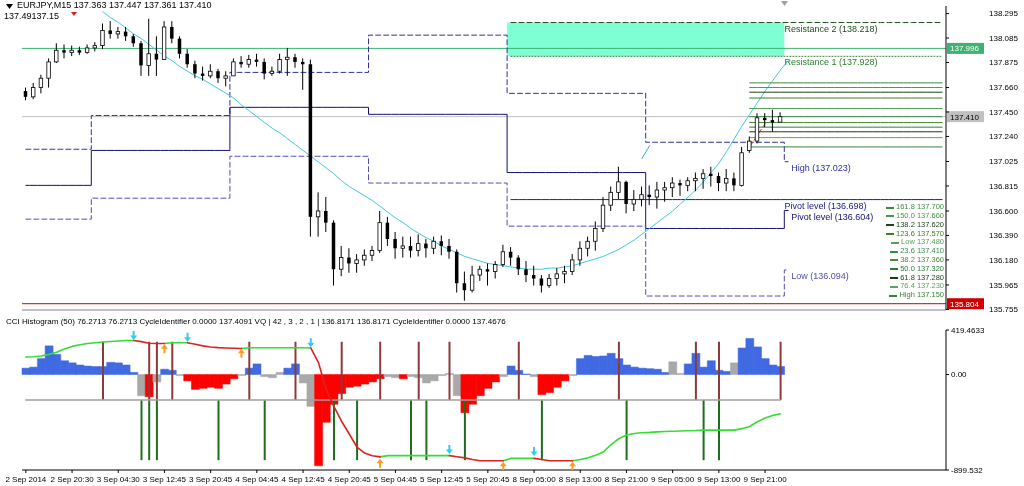 This screenshot has width=1024, height=486. I want to click on annotation: Pivot level (136.698), so click(825, 205).